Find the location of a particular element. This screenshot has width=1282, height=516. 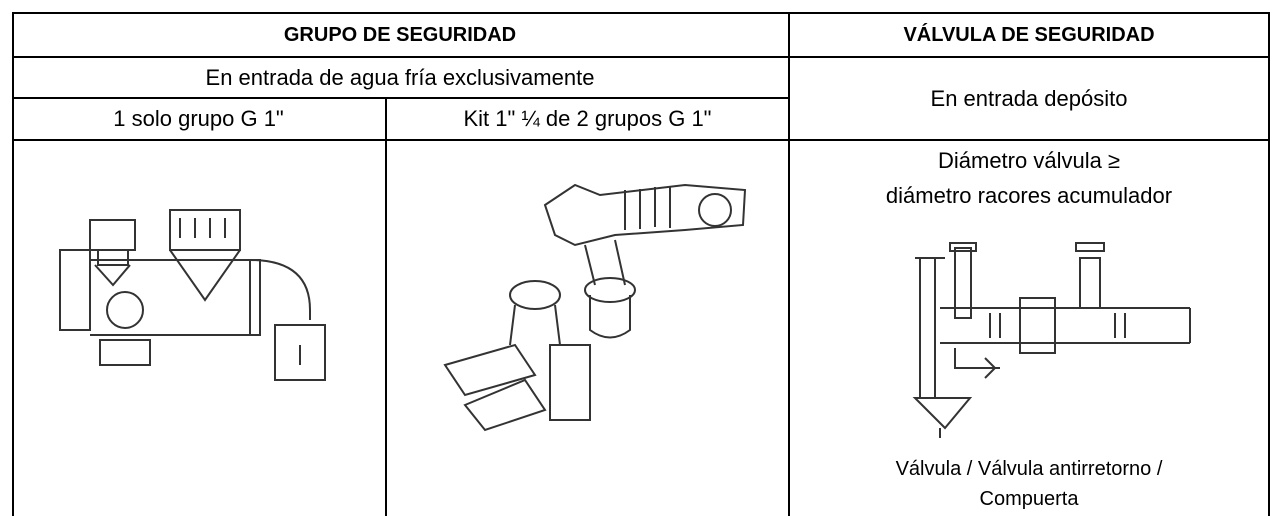

cell: Kit 1" ¼ de 2 grupos G 1" is located at coordinates (587, 118).